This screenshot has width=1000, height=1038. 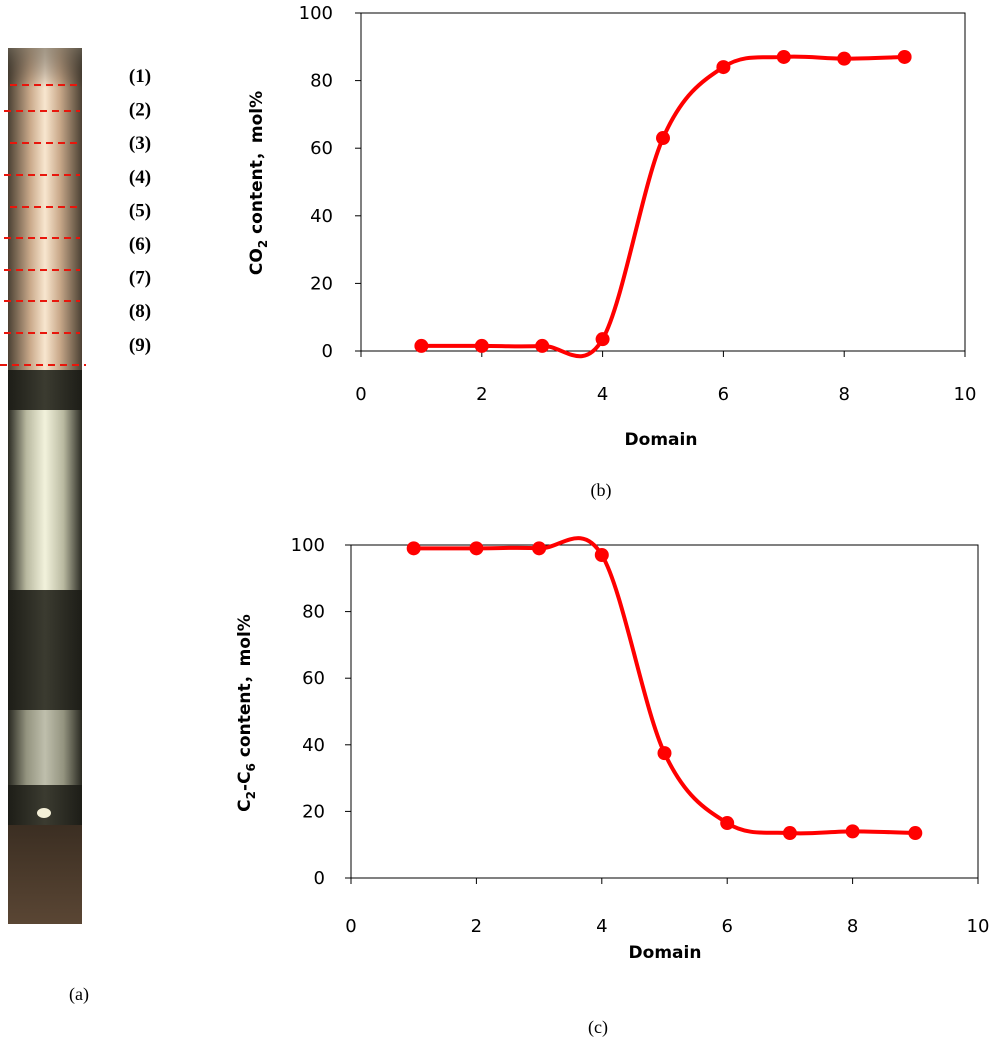 I want to click on domain-label: (2), so click(x=140, y=110).